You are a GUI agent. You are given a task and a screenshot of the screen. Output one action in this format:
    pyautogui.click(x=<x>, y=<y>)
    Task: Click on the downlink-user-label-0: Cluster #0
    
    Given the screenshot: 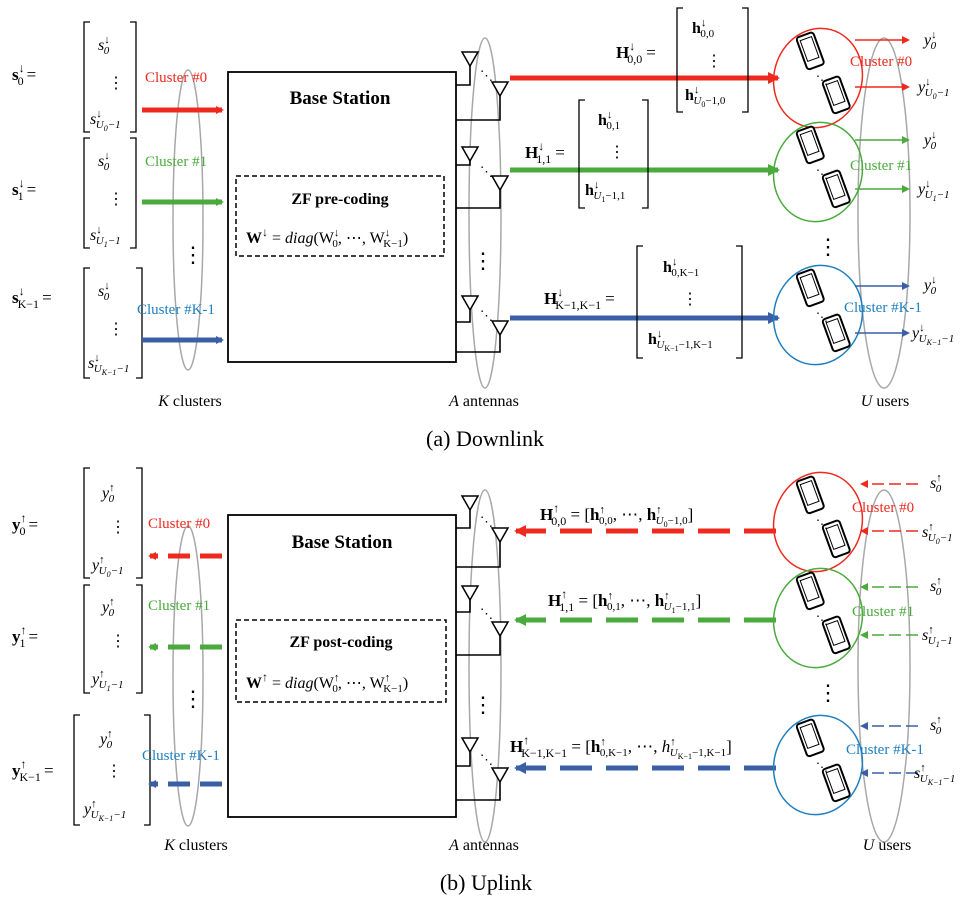 What is the action you would take?
    pyautogui.click(x=881, y=62)
    